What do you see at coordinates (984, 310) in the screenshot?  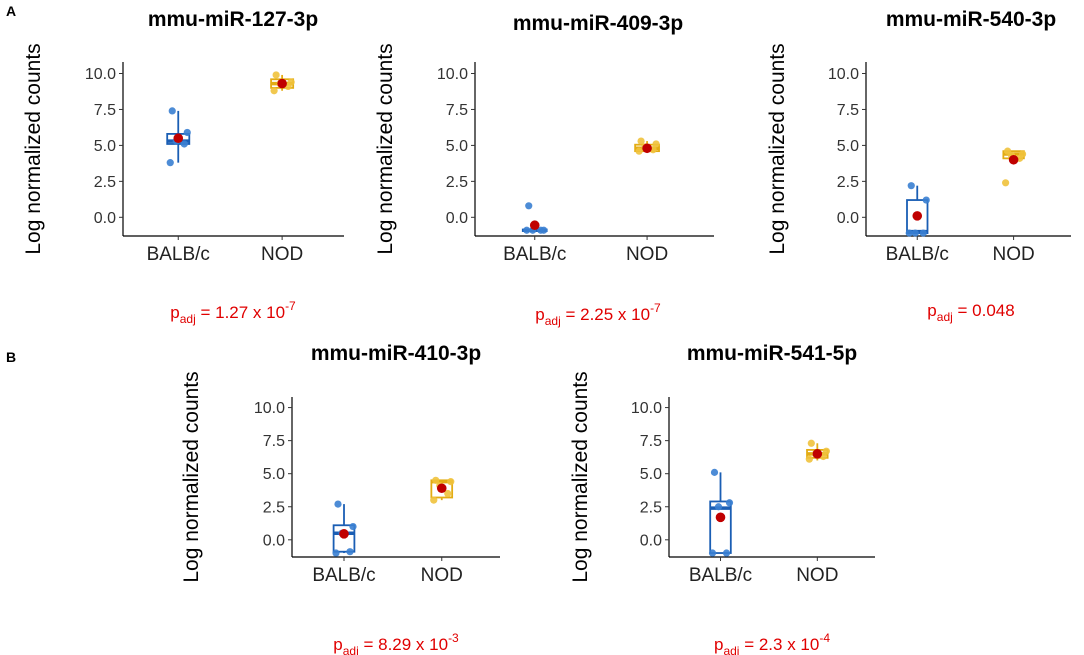 I see `padj-value: = 0.048` at bounding box center [984, 310].